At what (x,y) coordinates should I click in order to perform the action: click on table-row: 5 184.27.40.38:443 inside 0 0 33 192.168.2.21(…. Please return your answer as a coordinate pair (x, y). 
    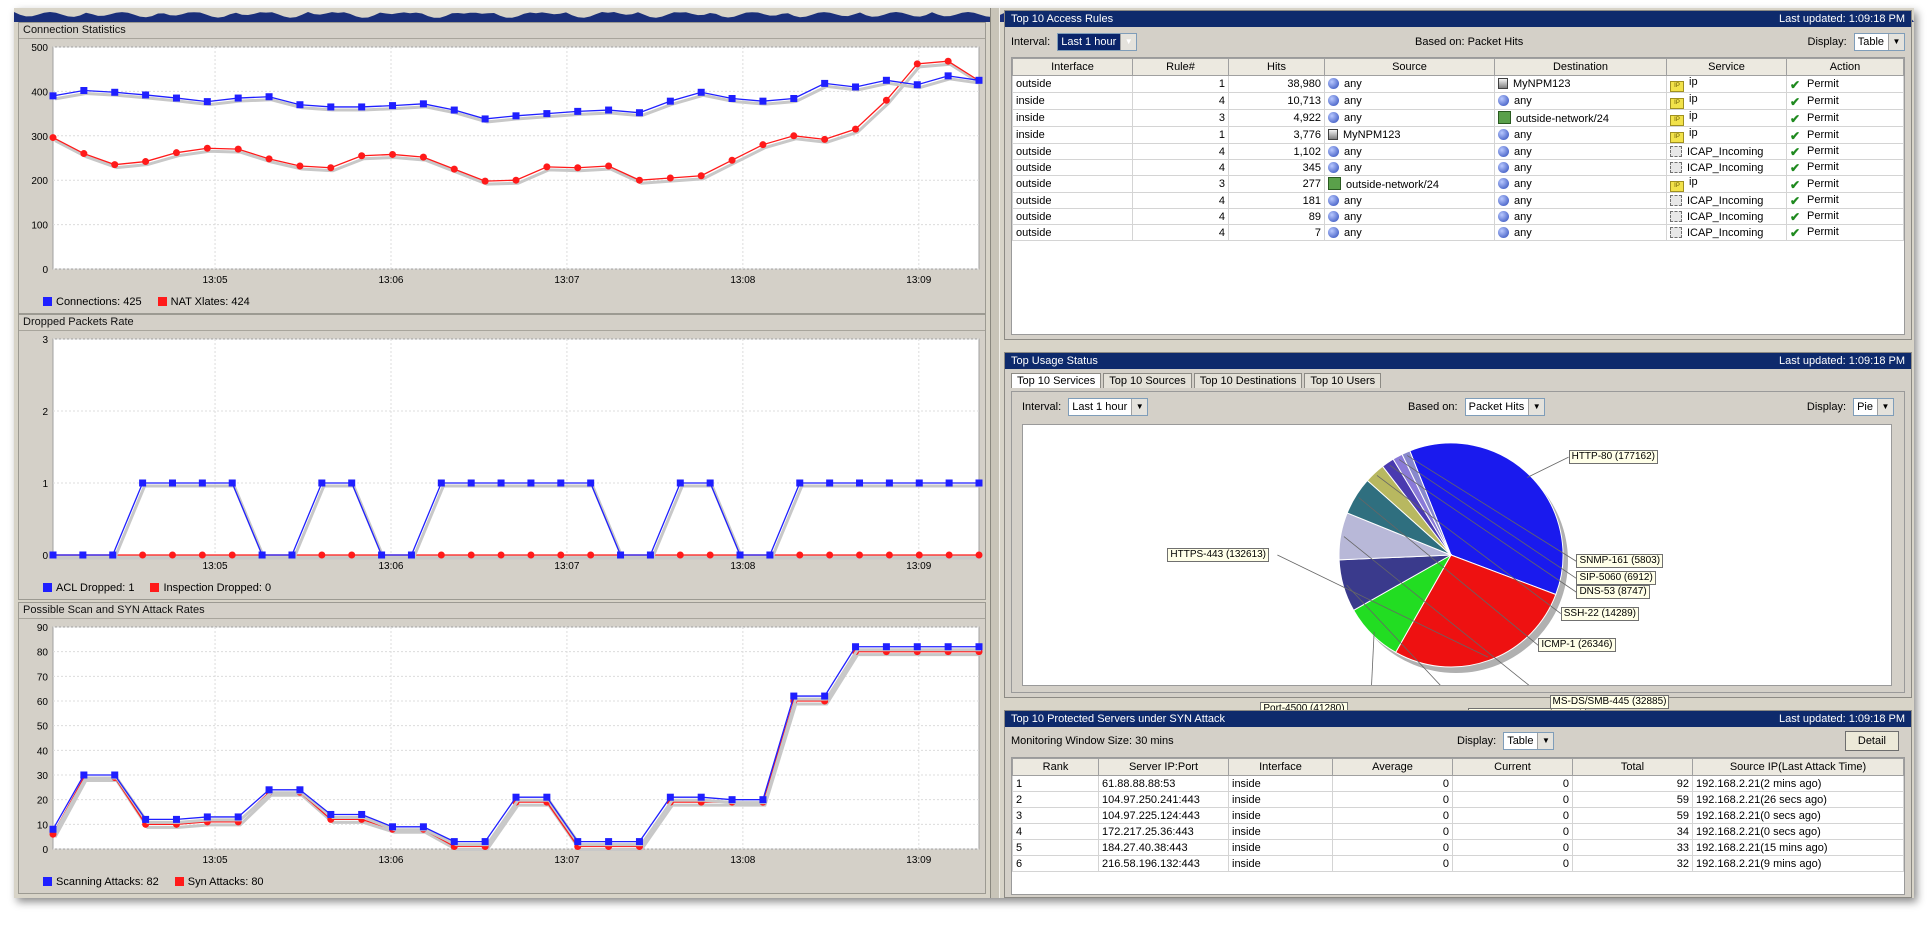
    Looking at the image, I should click on (1458, 847).